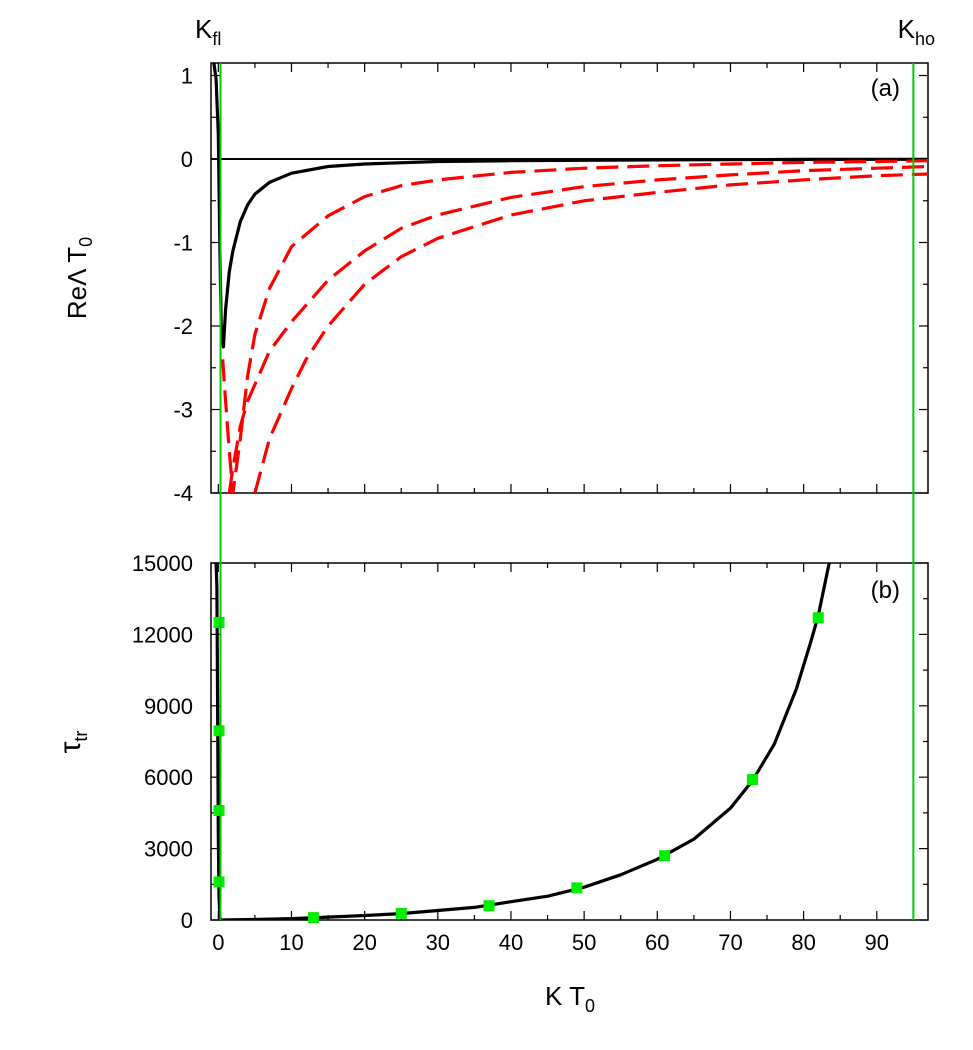 This screenshot has height=1050, width=973. Describe the element at coordinates (77, 283) in the screenshot. I see `panel-a-y-label-main: ReΛ T` at that location.